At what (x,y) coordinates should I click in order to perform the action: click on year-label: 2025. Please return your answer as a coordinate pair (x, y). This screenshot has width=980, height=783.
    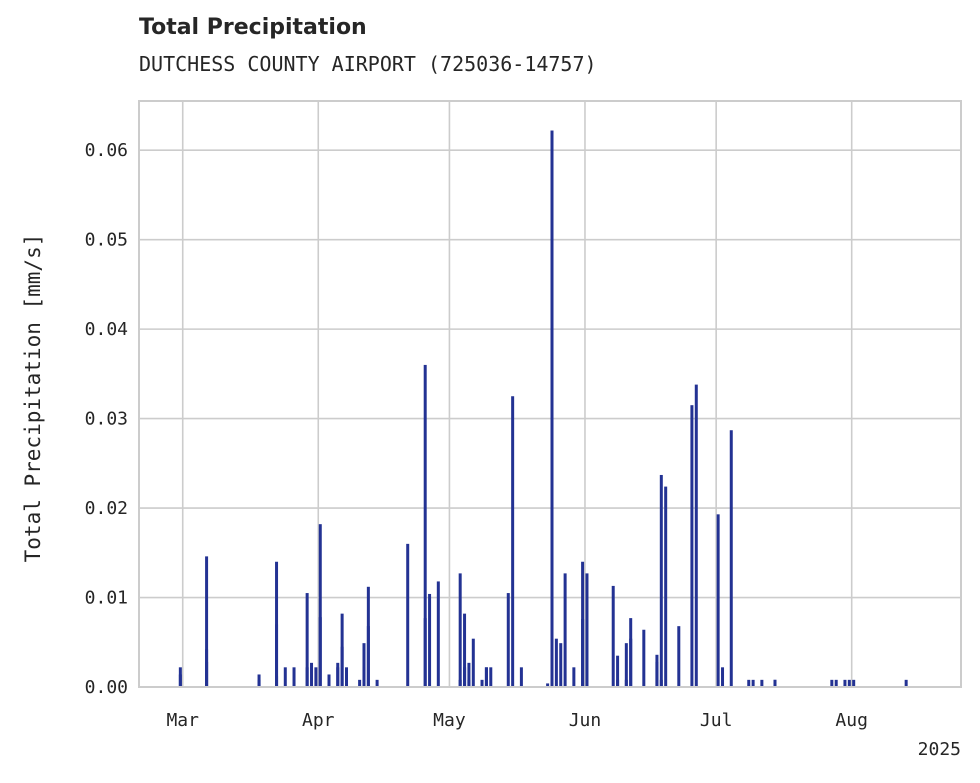
    Looking at the image, I should click on (939, 749).